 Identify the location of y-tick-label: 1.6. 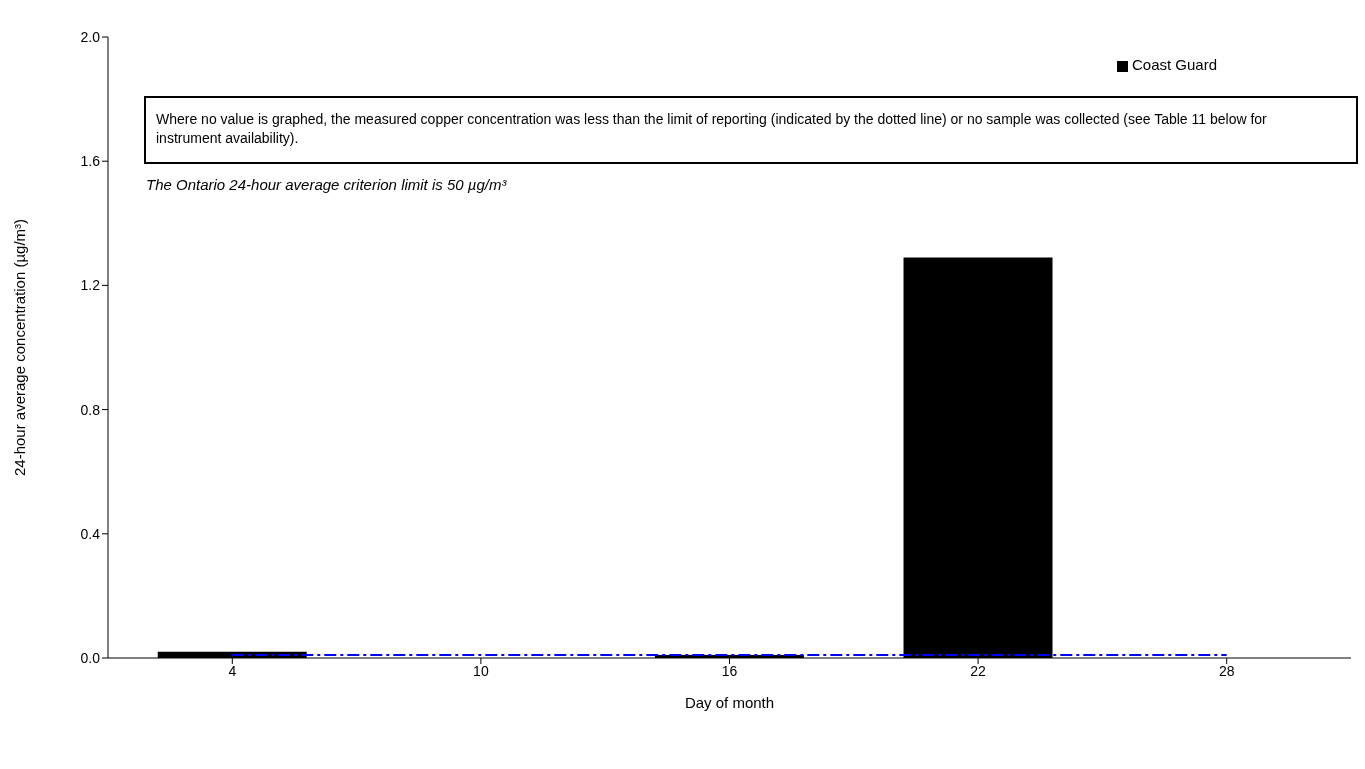
(90, 161).